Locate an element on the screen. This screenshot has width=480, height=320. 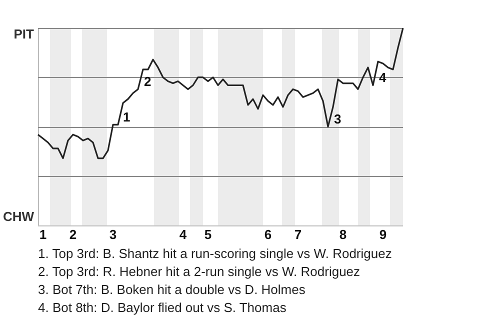
text: 3. Bot 7th: B. Boken hit a double vs D. Holmes is located at coordinates (172, 290).